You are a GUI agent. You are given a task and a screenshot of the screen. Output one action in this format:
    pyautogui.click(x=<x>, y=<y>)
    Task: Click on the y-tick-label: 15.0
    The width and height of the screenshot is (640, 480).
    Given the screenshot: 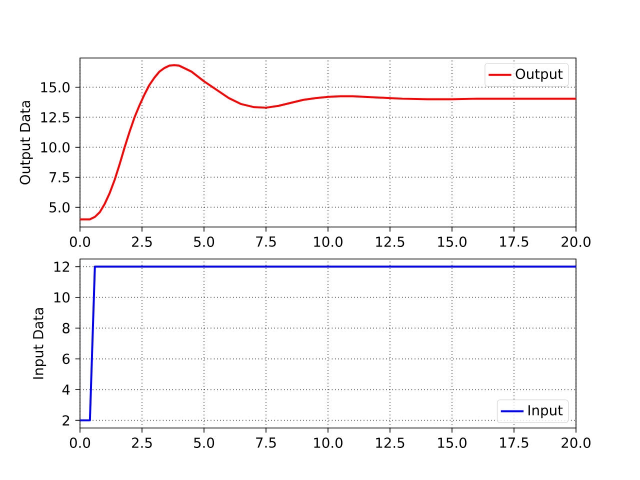 What is the action you would take?
    pyautogui.click(x=55, y=87)
    